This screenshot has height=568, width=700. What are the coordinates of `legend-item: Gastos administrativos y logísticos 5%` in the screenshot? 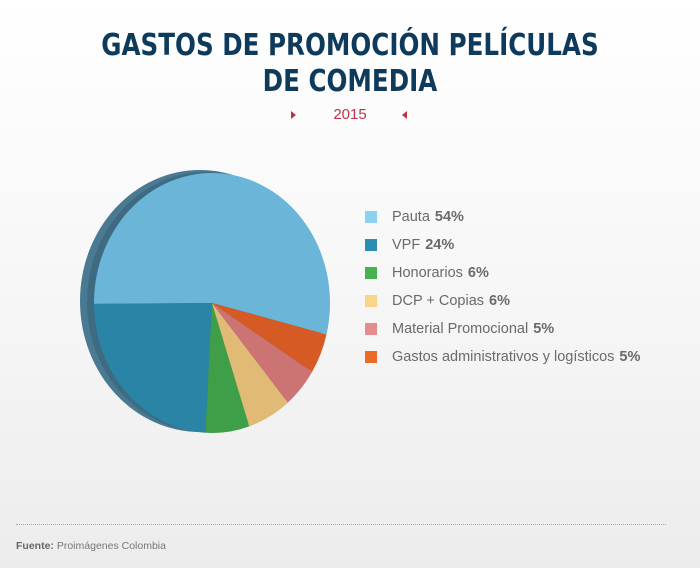 It's located at (502, 357).